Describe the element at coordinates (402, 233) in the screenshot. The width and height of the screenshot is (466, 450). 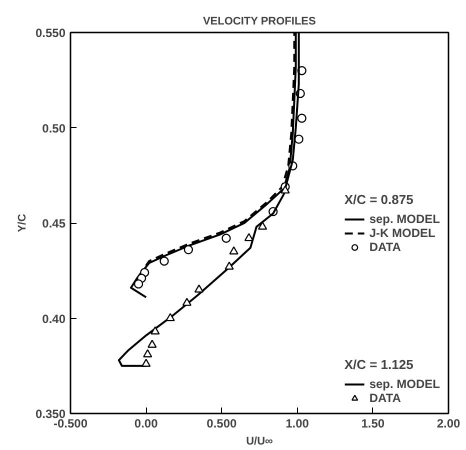
I see `legend-label: J-K MODEL` at that location.